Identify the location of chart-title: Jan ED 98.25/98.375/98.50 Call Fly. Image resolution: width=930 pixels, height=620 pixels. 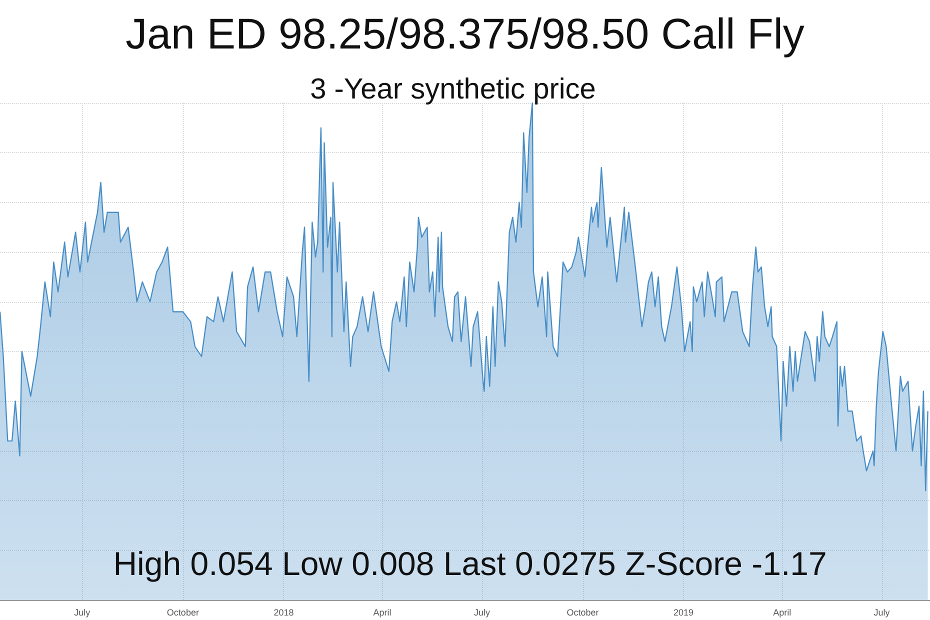
(465, 34).